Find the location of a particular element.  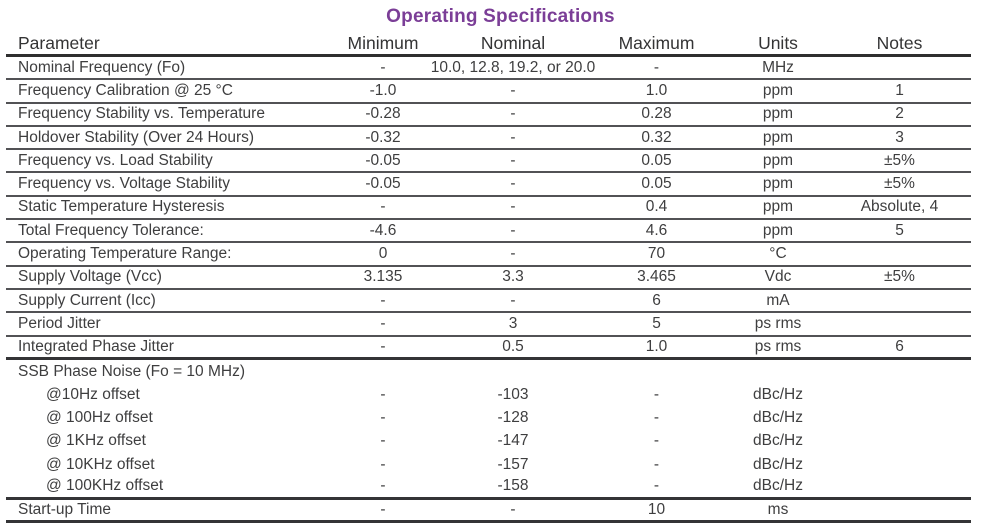

nominal-cell: -103 is located at coordinates (513, 394).